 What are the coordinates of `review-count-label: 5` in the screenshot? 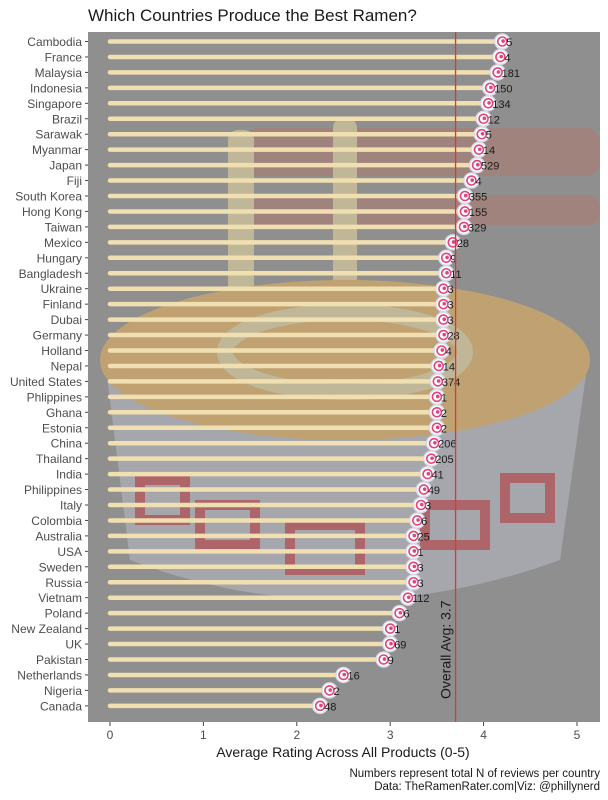 It's located at (489, 136).